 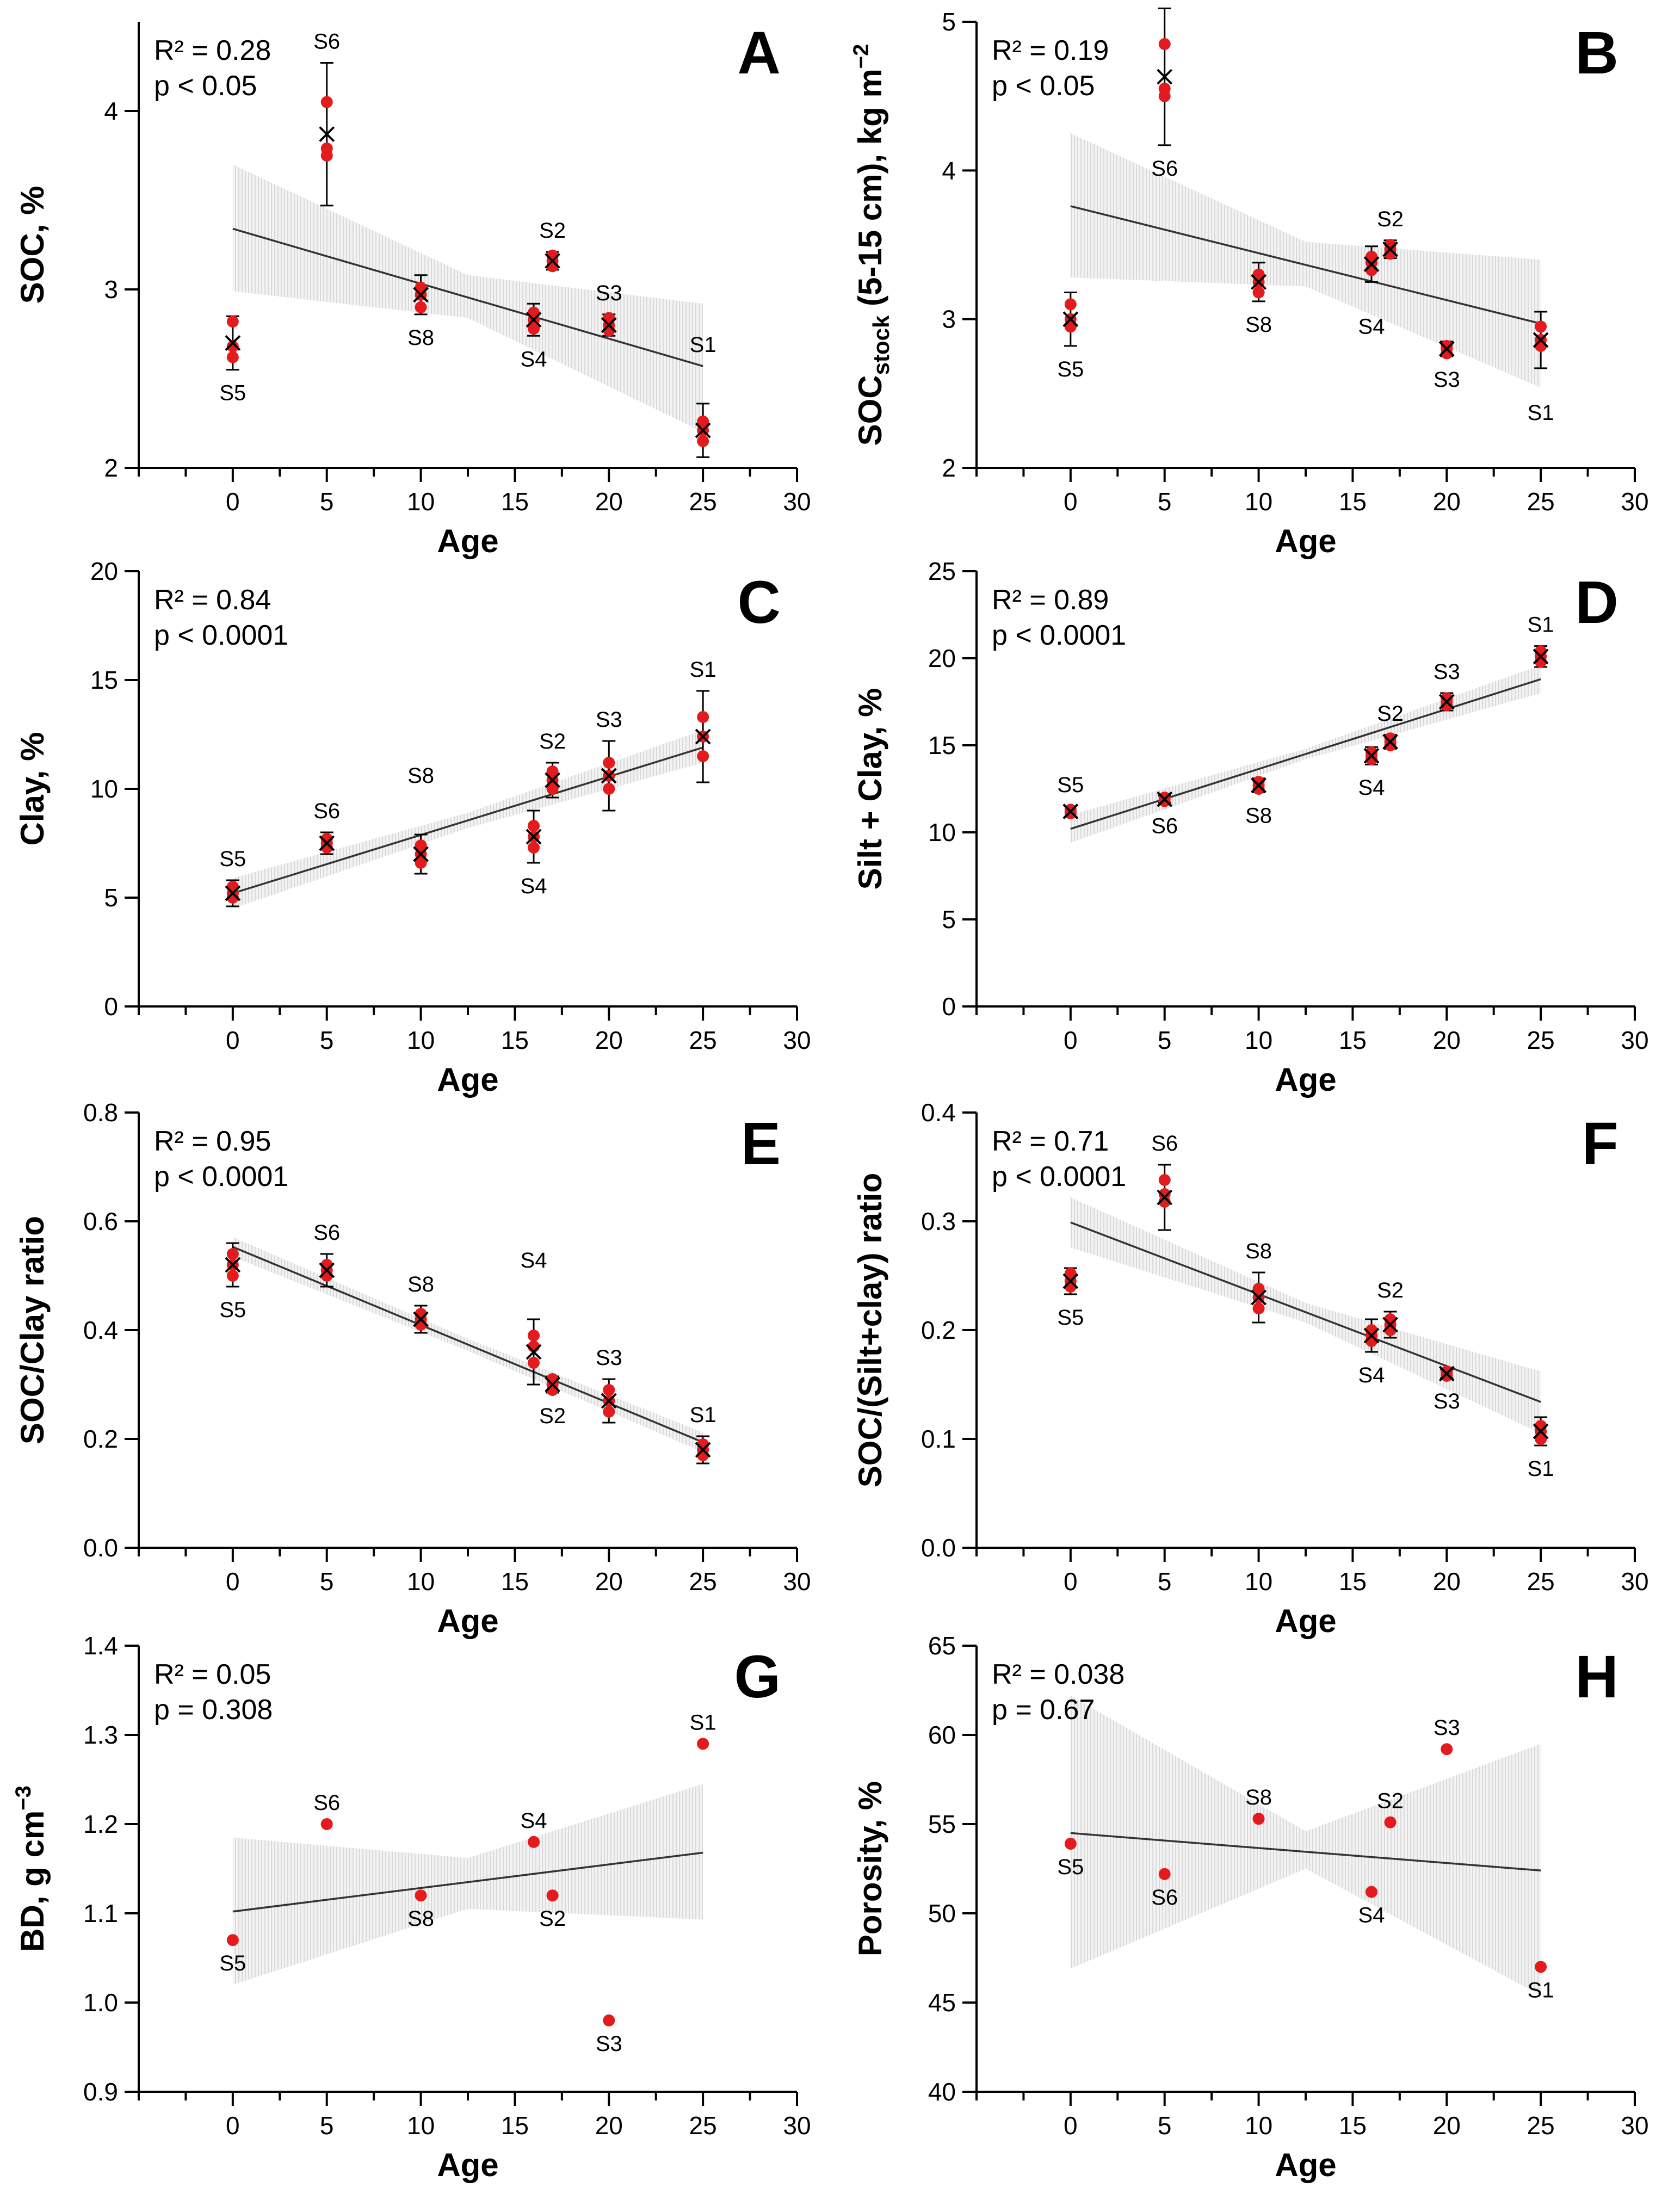 I want to click on x-axis-title: Age, so click(x=467, y=2165).